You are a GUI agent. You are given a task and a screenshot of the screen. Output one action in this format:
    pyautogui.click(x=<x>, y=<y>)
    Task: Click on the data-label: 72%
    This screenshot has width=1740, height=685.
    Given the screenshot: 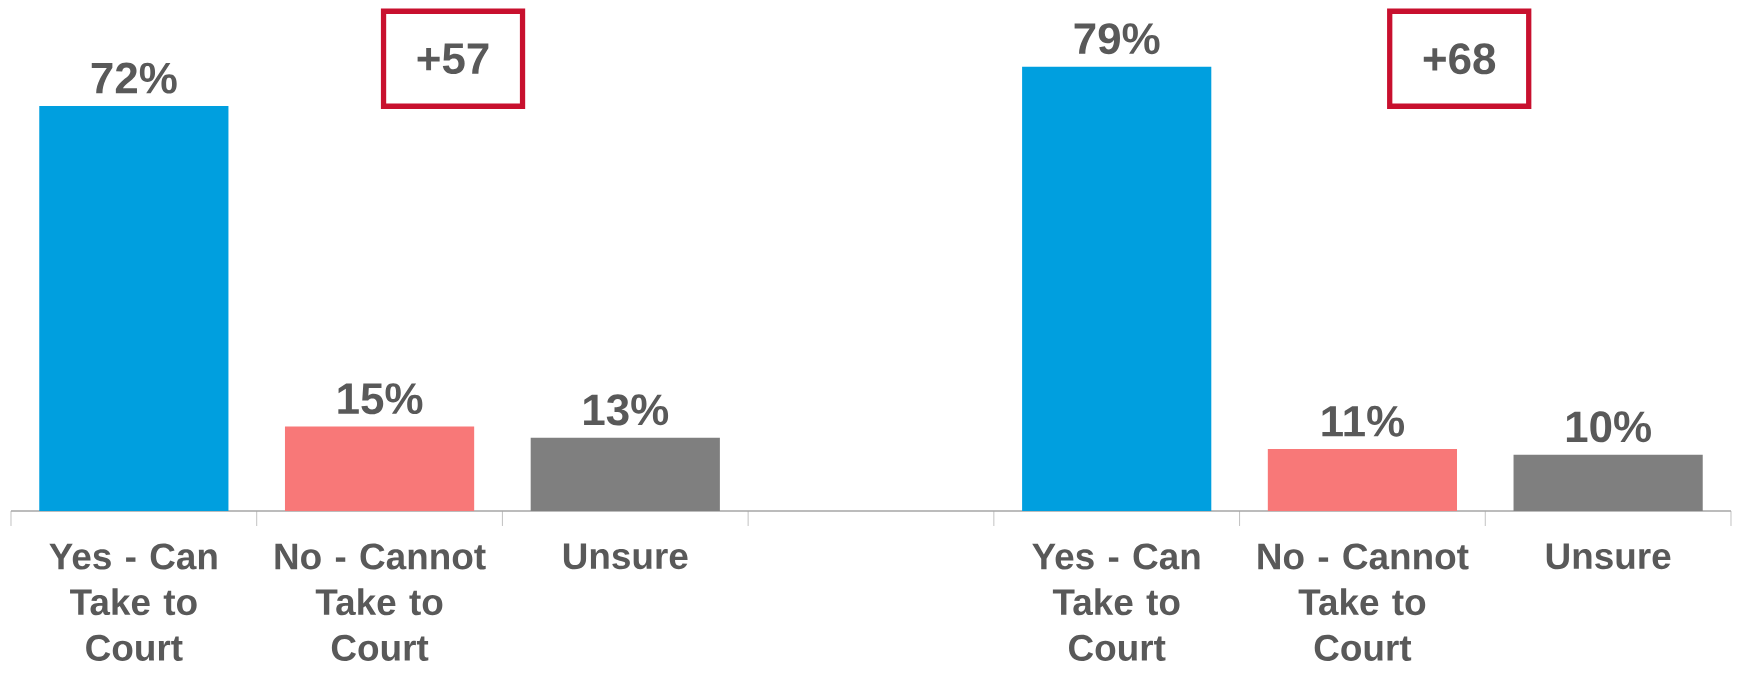 What is the action you would take?
    pyautogui.click(x=134, y=78)
    